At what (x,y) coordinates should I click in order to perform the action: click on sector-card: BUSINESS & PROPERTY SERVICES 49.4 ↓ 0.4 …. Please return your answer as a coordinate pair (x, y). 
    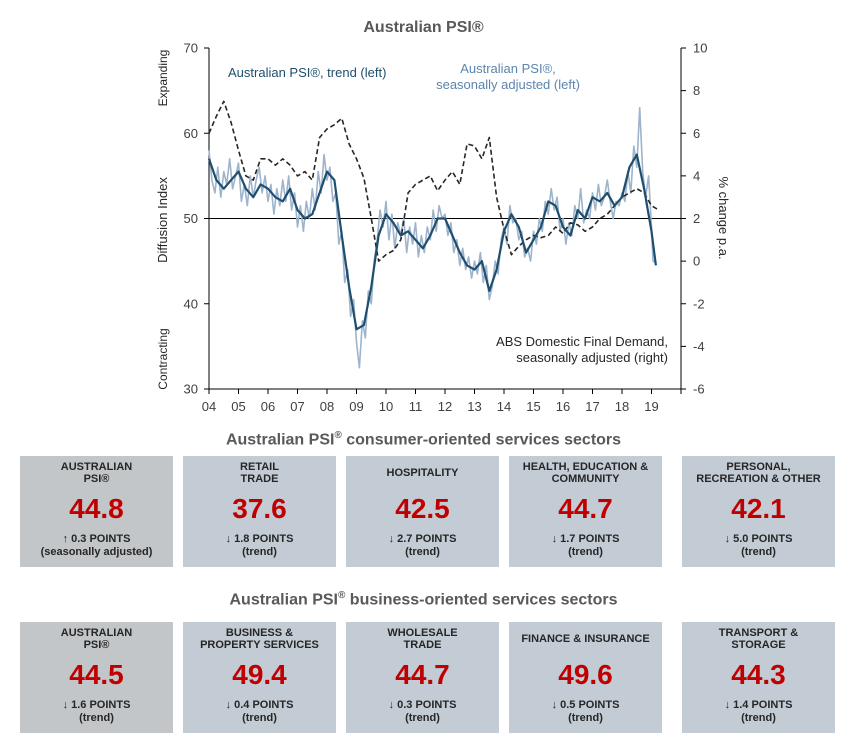
    Looking at the image, I should click on (259, 677).